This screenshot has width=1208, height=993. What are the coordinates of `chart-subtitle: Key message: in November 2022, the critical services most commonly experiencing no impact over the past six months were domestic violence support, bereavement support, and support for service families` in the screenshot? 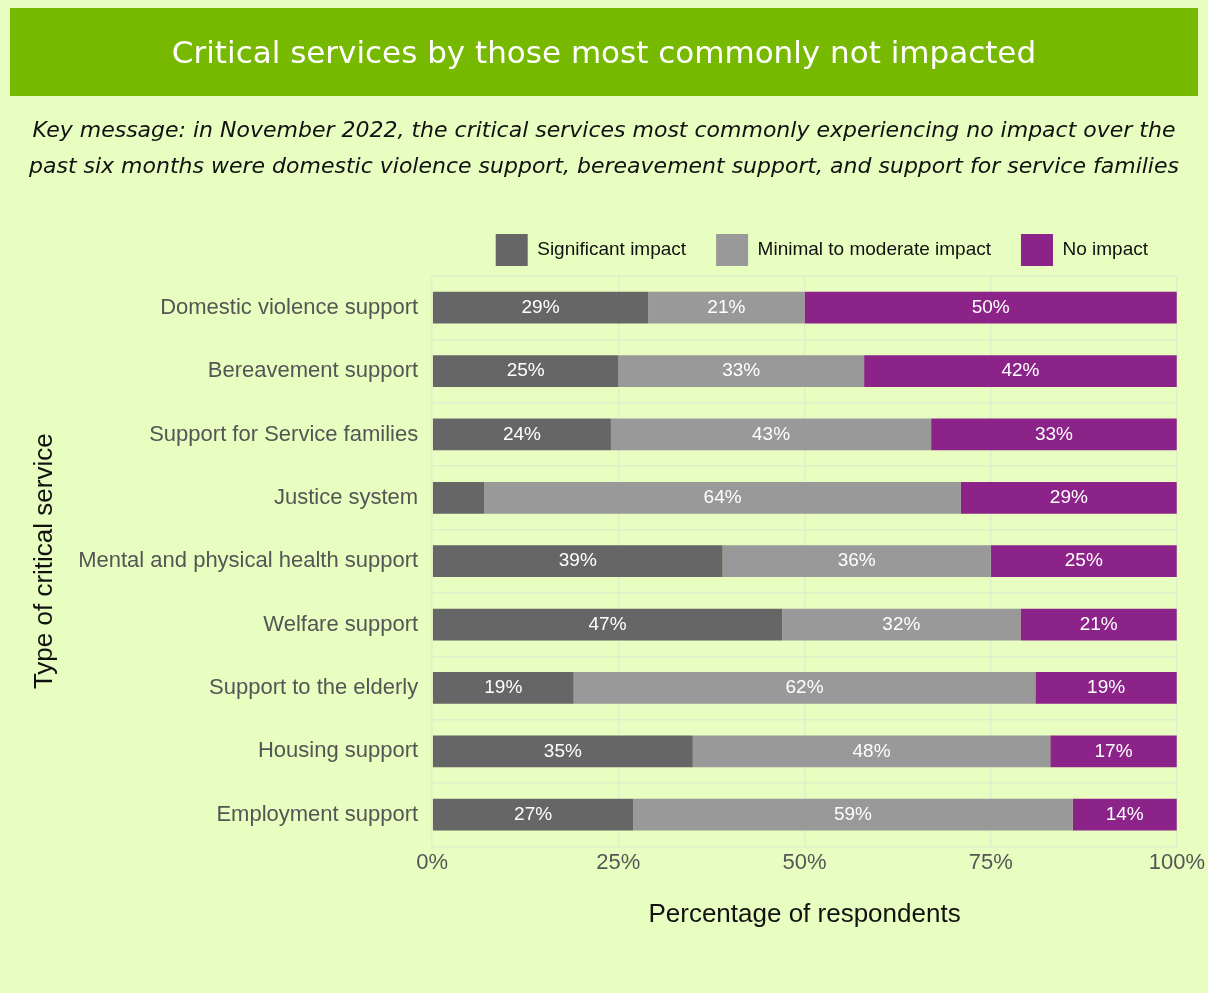 It's located at (604, 148).